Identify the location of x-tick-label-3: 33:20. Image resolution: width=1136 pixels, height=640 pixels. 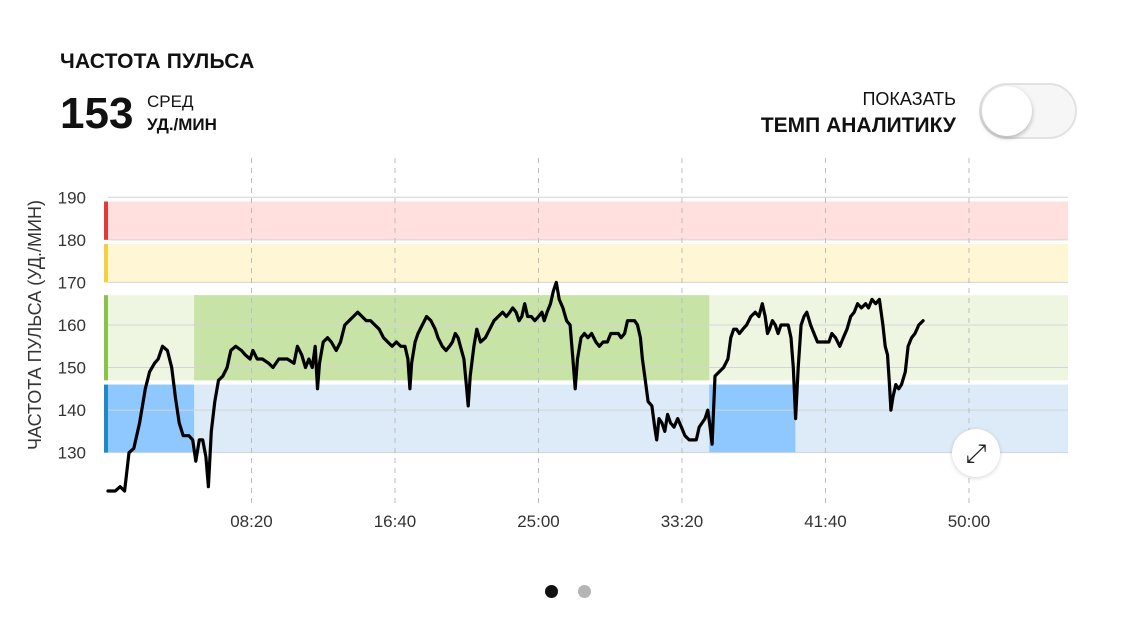
(682, 521).